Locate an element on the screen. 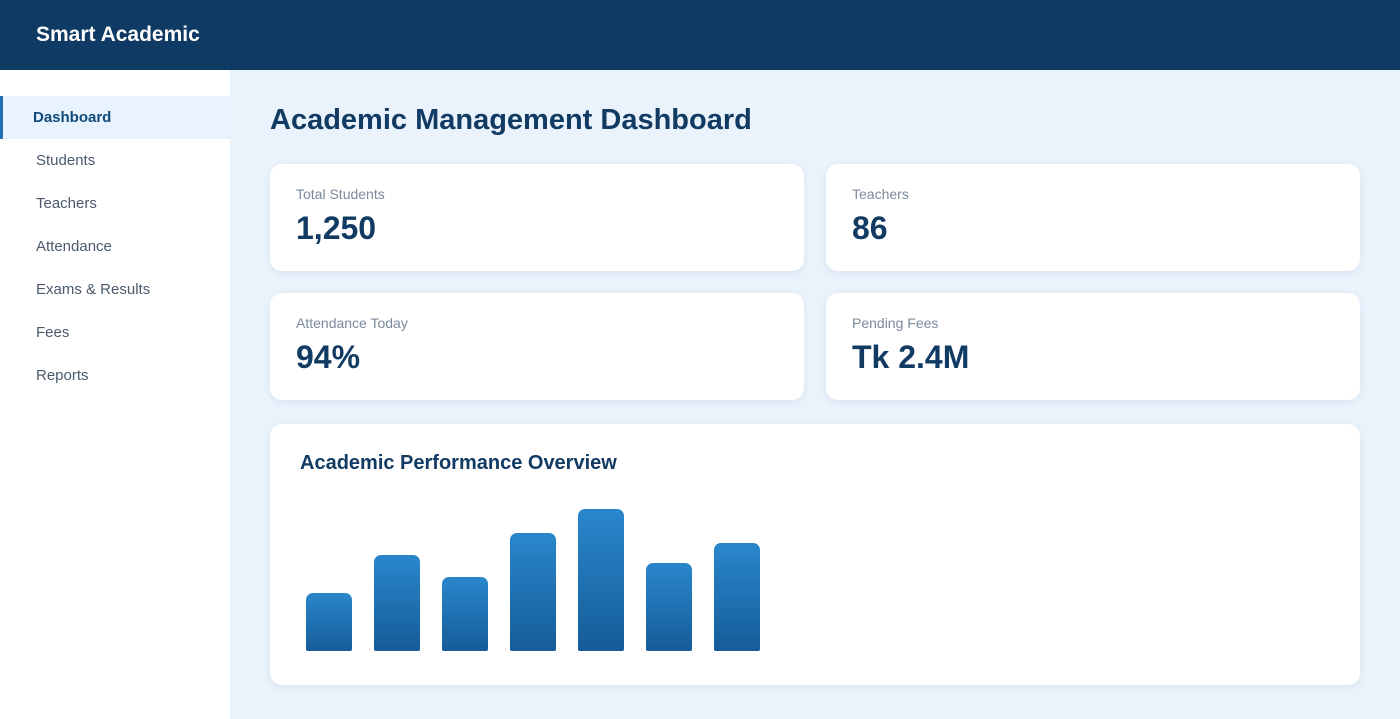 This screenshot has width=1400, height=719. stat-card-pending-fees: Pending Fees Tk 2.4M is located at coordinates (1093, 346).